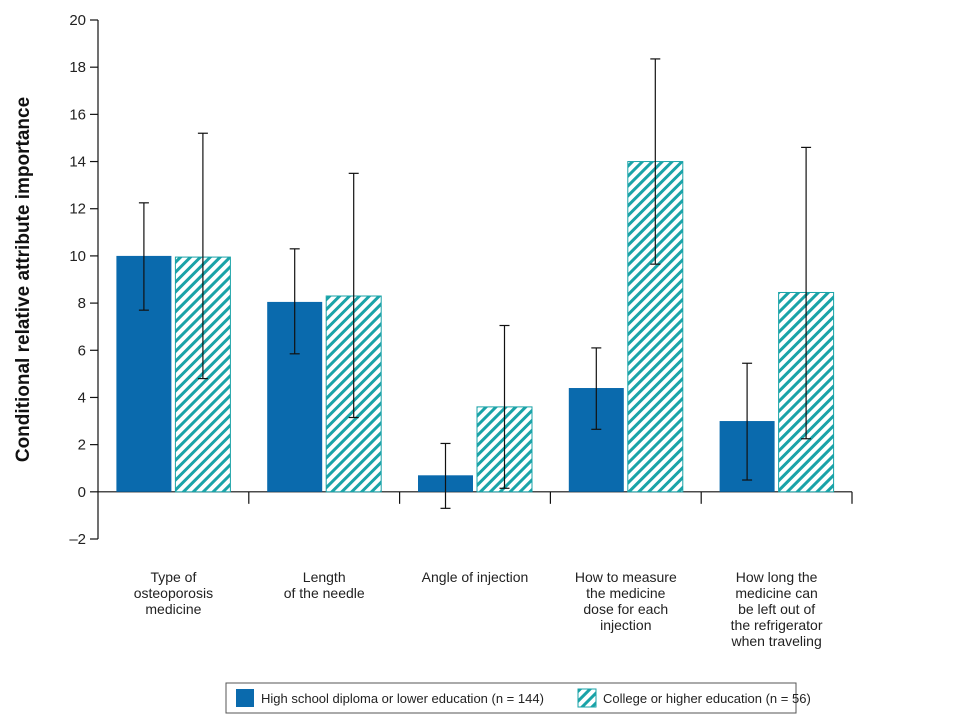 Image resolution: width=961 pixels, height=724 pixels. What do you see at coordinates (82, 303) in the screenshot?
I see `y-tick-label: 8` at bounding box center [82, 303].